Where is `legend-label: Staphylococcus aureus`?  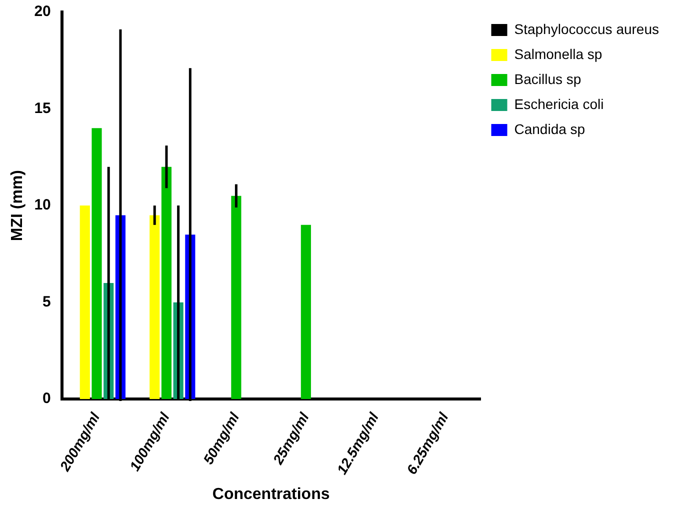 legend-label: Staphylococcus aureus is located at coordinates (587, 28).